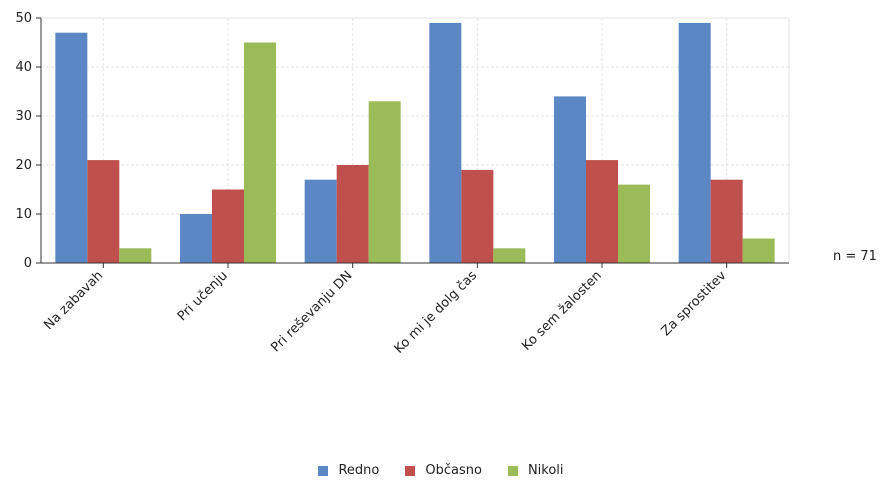 The image size is (882, 480). What do you see at coordinates (855, 256) in the screenshot?
I see `sample-size-note: n = 71` at bounding box center [855, 256].